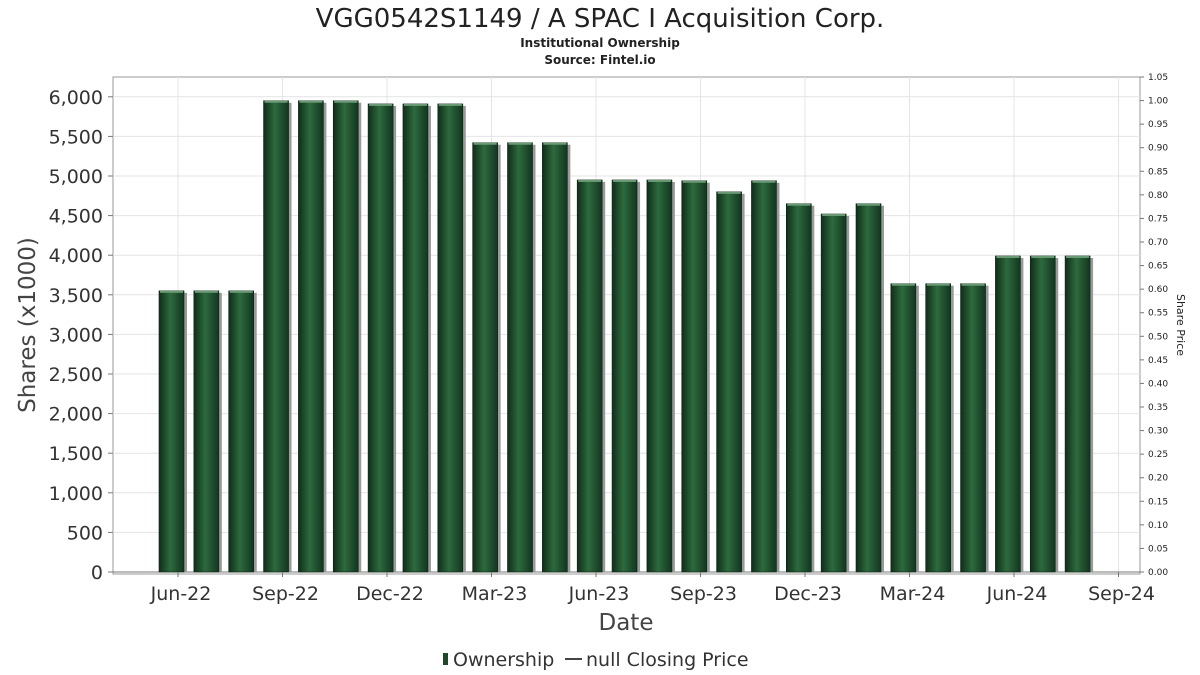 Image resolution: width=1200 pixels, height=675 pixels. Describe the element at coordinates (76, 256) in the screenshot. I see `y-tick-label: 4,000` at that location.